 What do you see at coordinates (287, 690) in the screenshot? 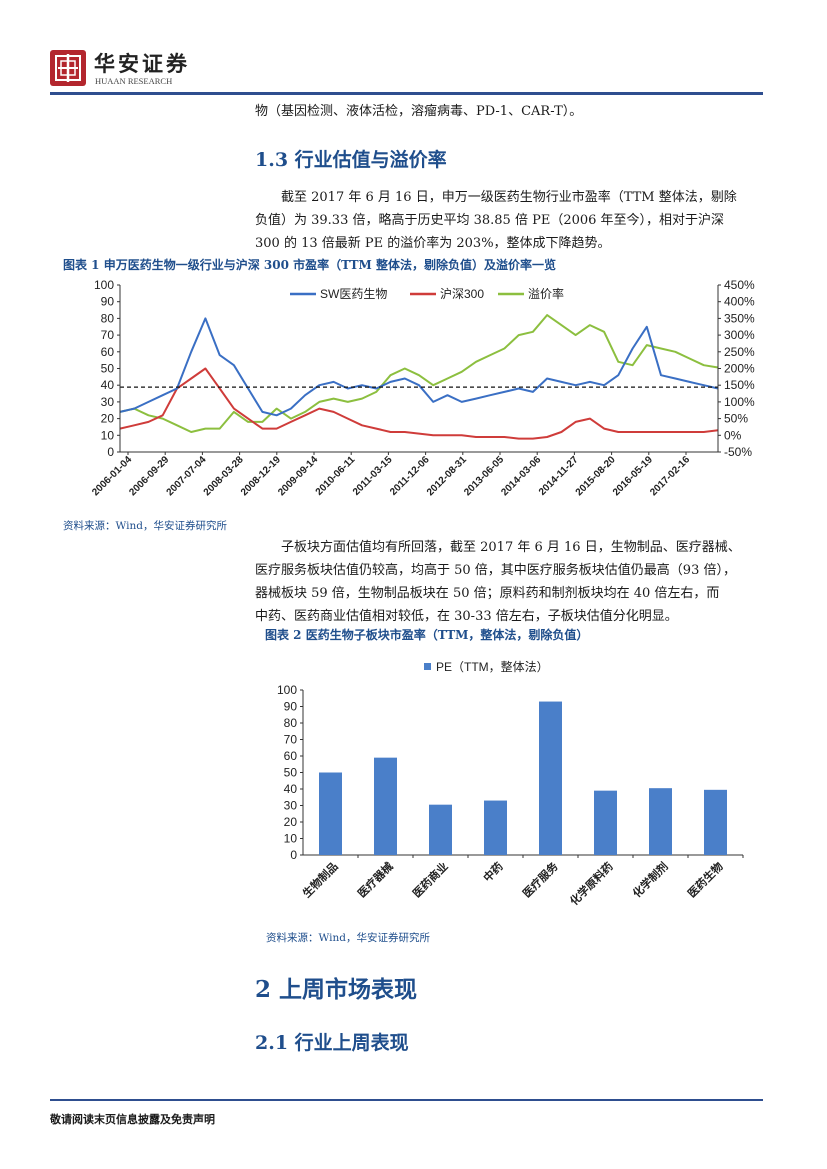
I see `y-tick-label: 100` at bounding box center [287, 690].